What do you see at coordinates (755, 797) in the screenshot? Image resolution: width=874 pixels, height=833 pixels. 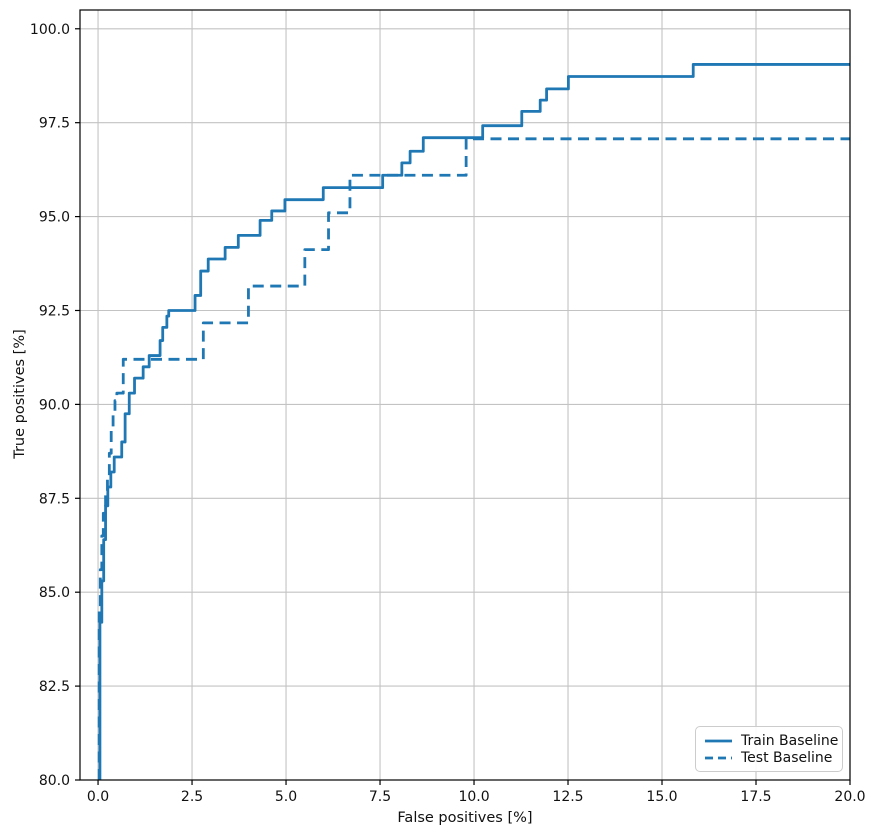 I see `x-tick-label: 17.5` at bounding box center [755, 797].